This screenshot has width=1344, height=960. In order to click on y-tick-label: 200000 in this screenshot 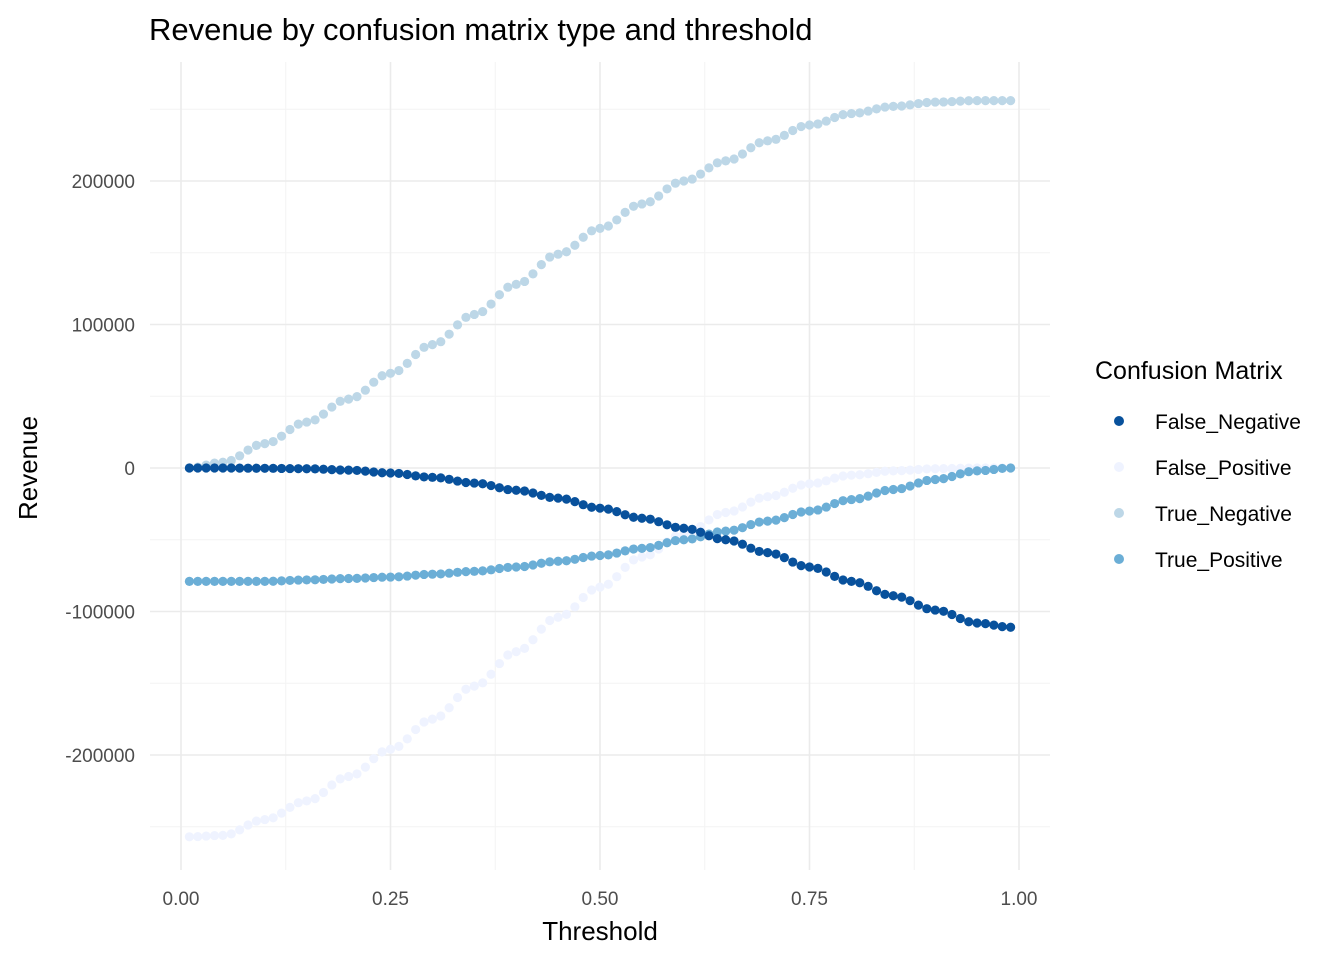, I will do `click(103, 182)`.